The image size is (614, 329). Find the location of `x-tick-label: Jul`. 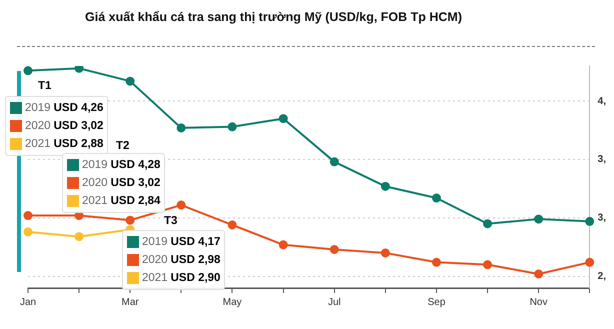

x-tick-label: Jul is located at coordinates (334, 302).